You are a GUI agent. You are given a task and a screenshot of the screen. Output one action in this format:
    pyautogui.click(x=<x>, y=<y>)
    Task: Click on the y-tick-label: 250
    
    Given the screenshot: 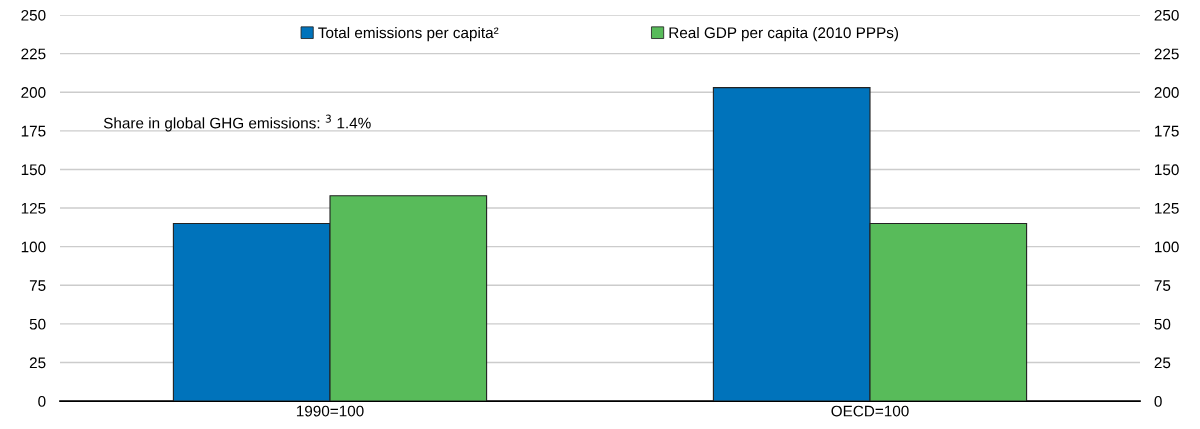 What is the action you would take?
    pyautogui.click(x=33, y=15)
    